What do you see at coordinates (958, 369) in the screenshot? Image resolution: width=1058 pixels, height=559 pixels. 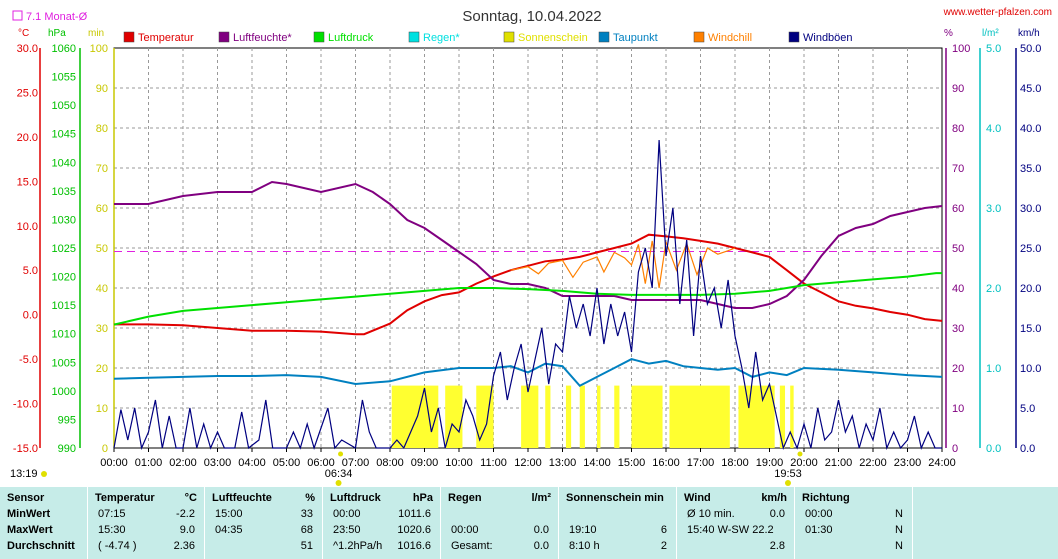 I see `humidity-tick-label: 20` at bounding box center [958, 369].